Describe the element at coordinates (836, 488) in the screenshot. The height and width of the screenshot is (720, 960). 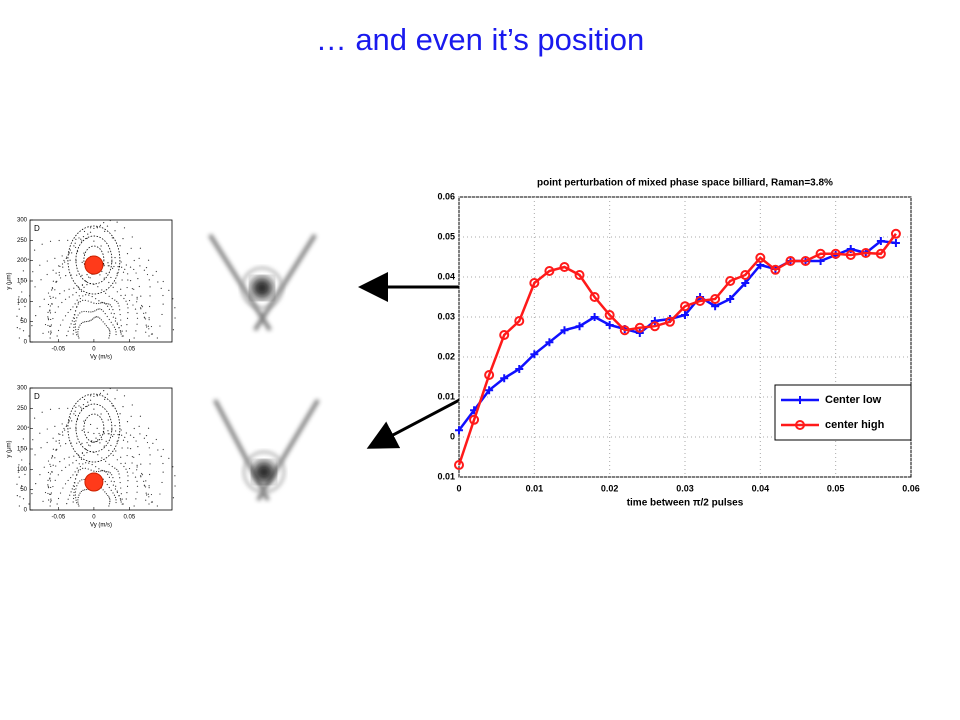
I see `x-tick-label: 0.05` at that location.